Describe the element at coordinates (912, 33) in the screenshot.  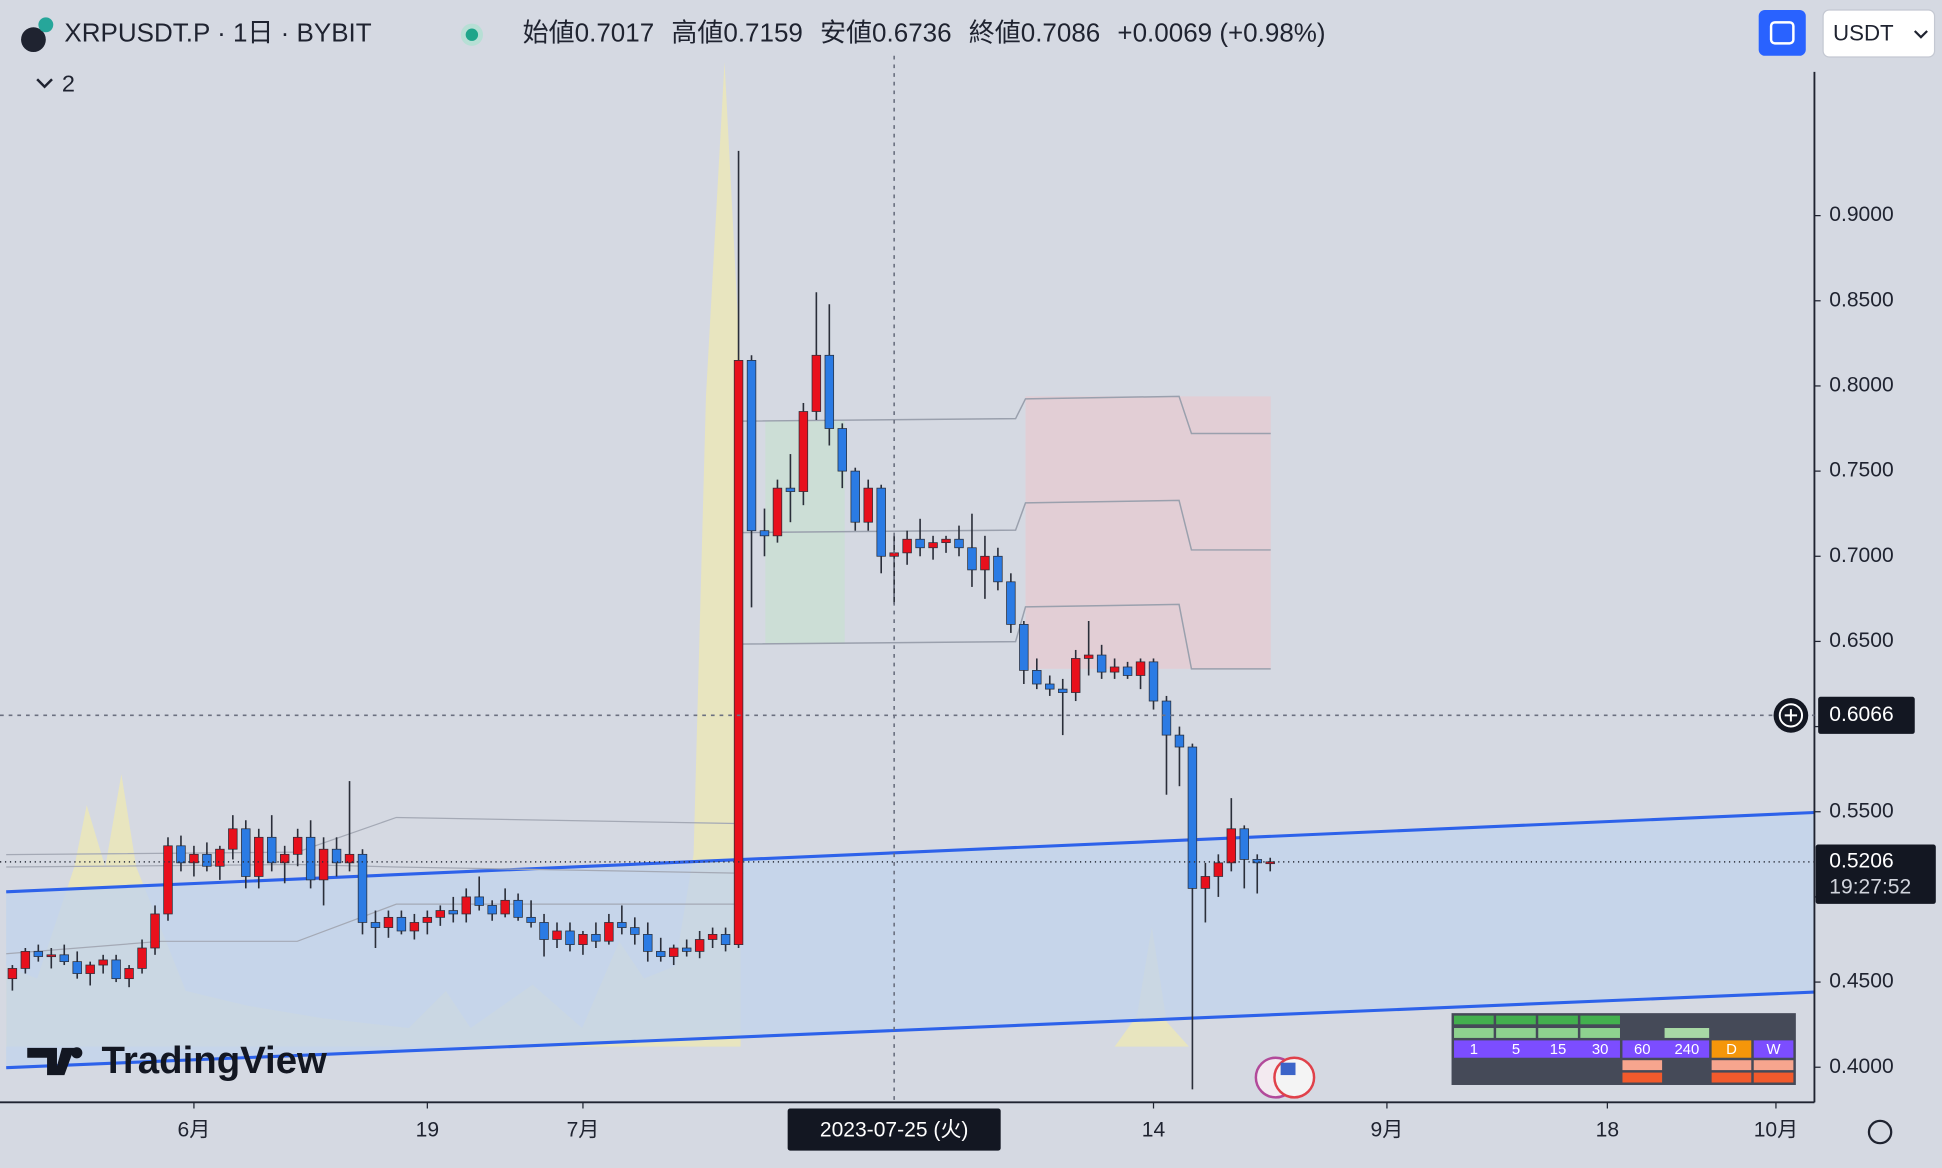
I see `ohlc-value: 0.6736` at that location.